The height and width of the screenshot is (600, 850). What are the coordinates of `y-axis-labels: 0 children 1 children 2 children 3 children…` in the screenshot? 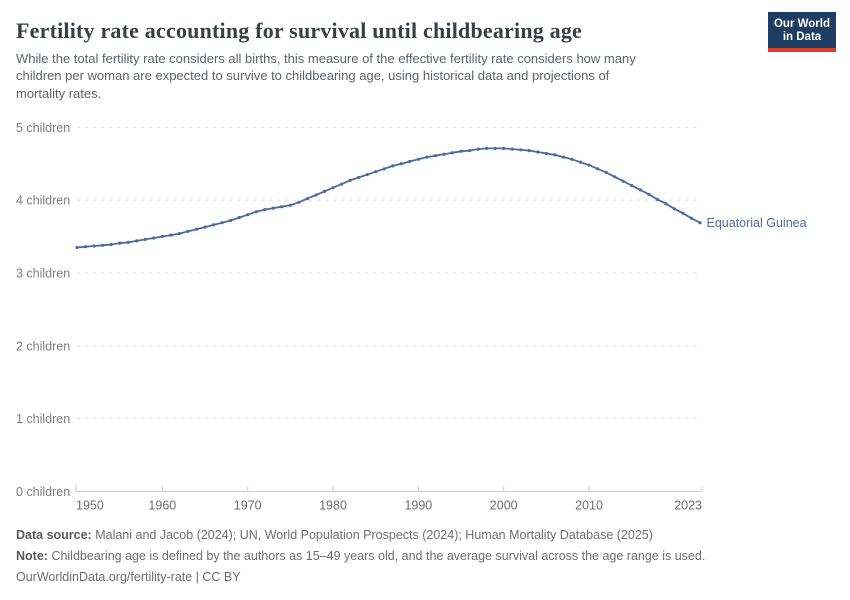 It's located at (43, 310).